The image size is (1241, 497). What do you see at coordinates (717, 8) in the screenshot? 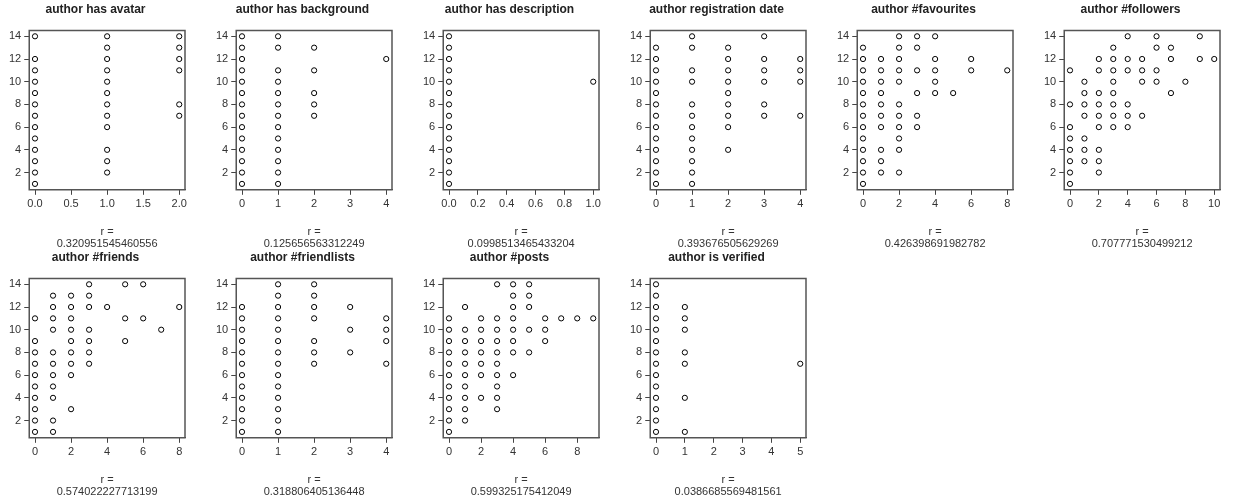
I see `chart-title: author registration date` at bounding box center [717, 8].